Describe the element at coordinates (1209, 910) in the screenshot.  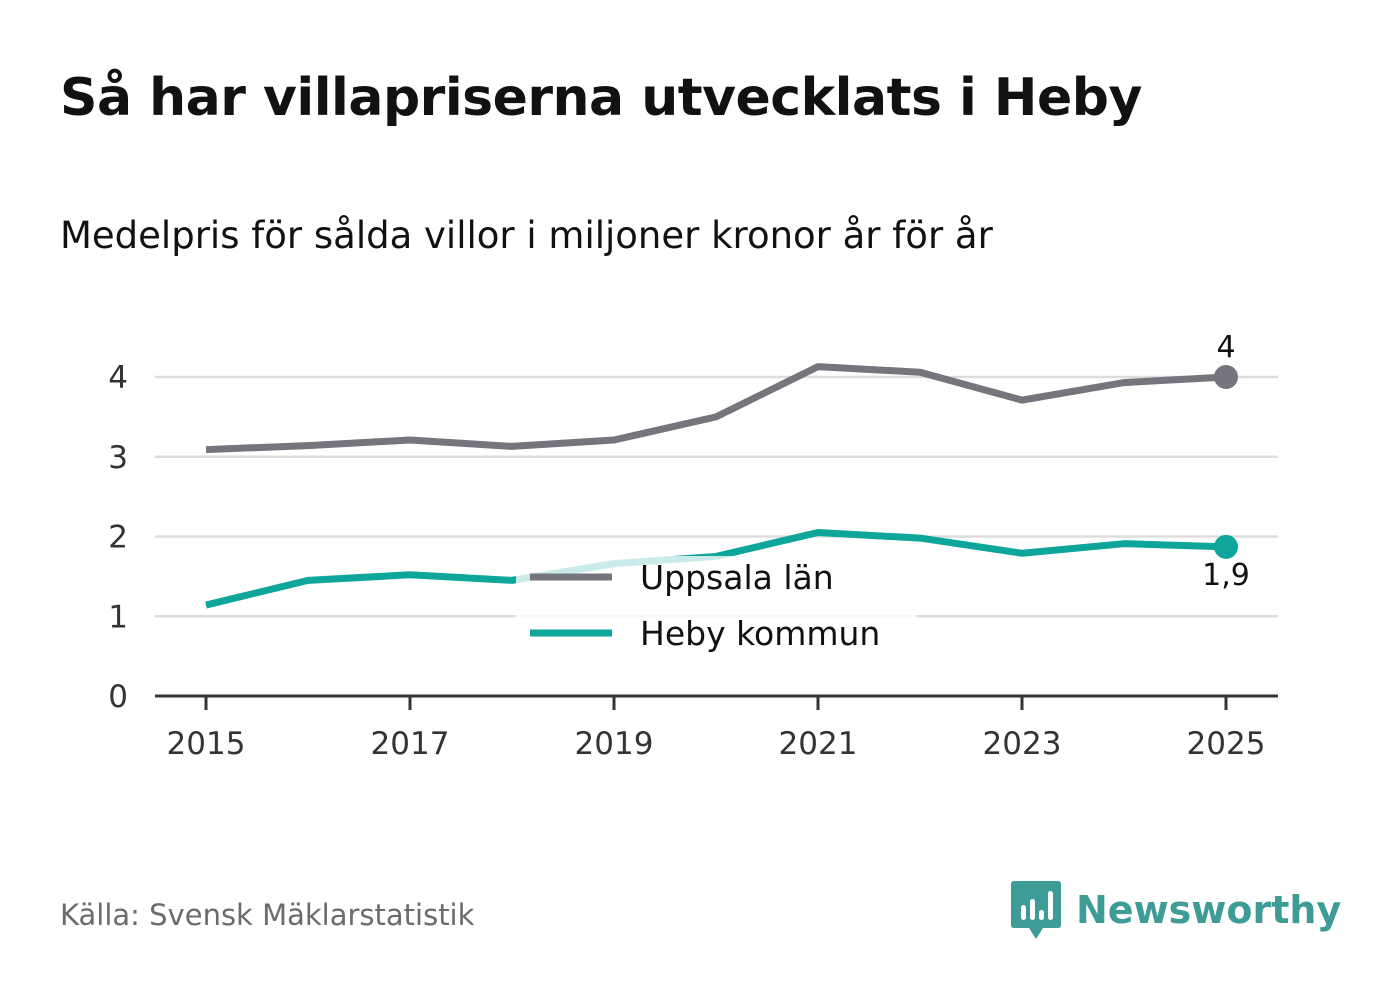
I see `brand-name: Newsworthy` at that location.